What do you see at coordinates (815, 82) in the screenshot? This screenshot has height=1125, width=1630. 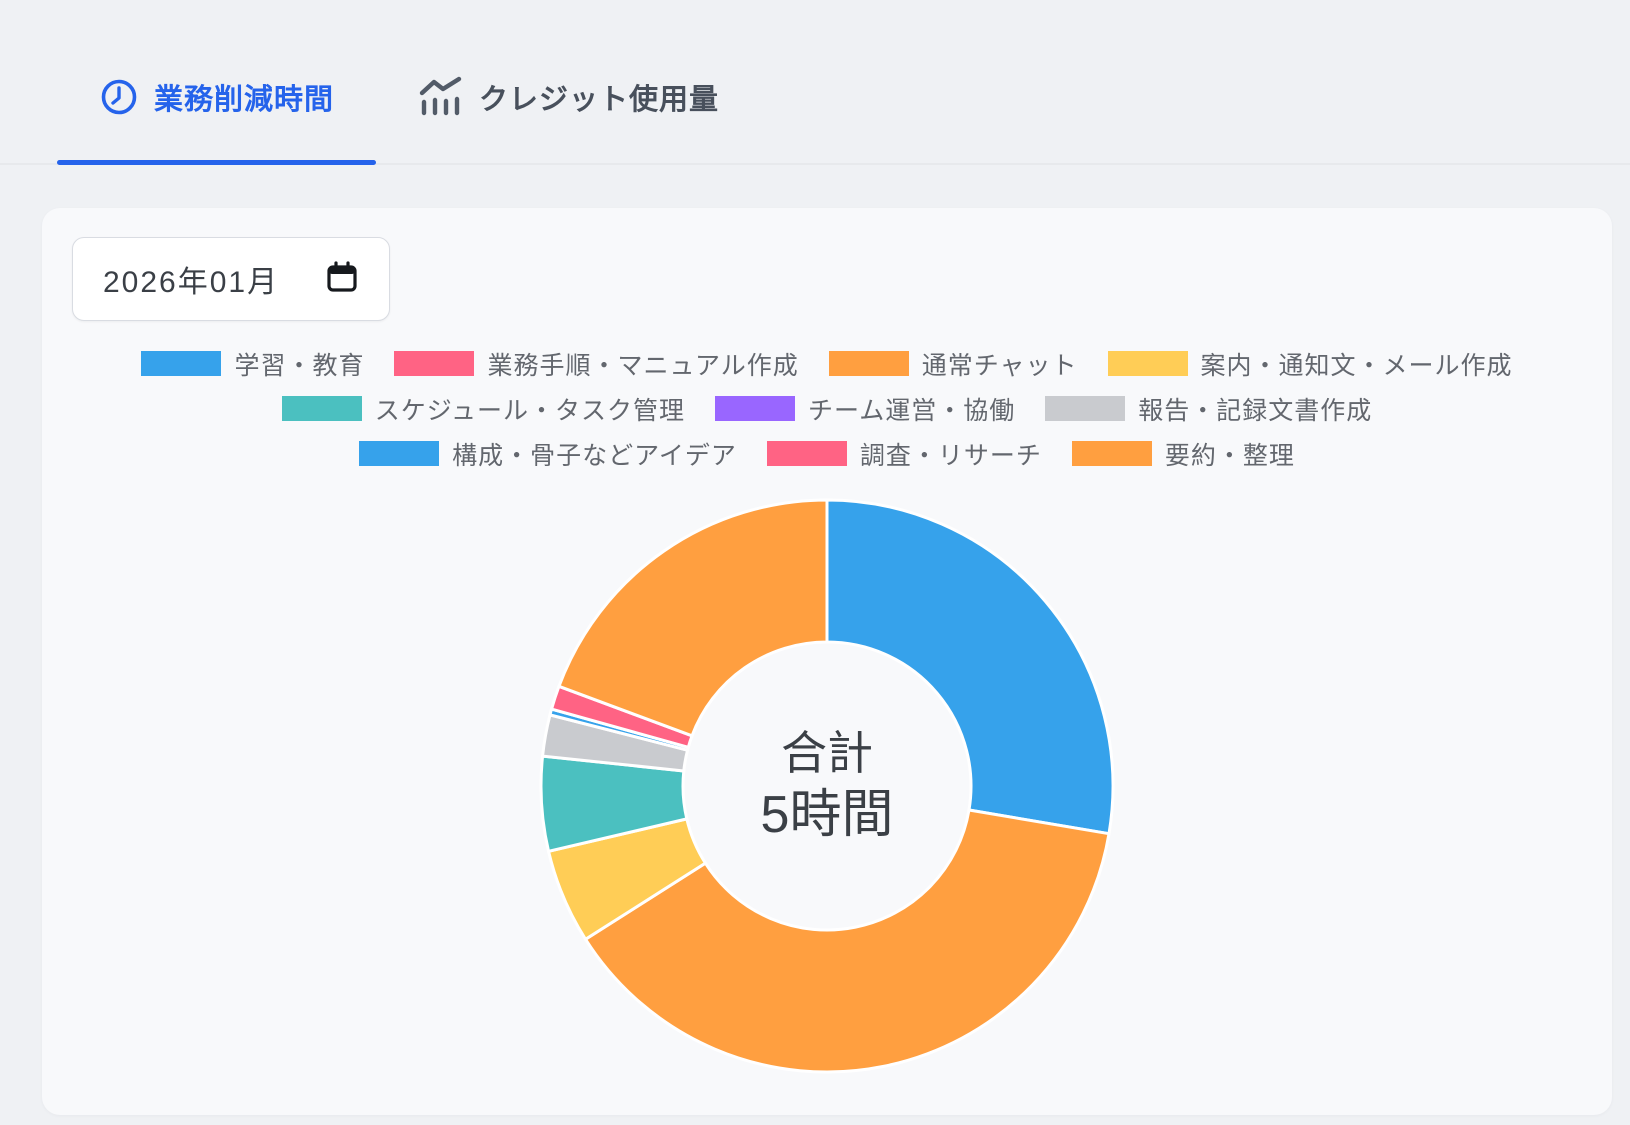 I see `tabs-bar: 業務削減時間 クレジット使用量` at bounding box center [815, 82].